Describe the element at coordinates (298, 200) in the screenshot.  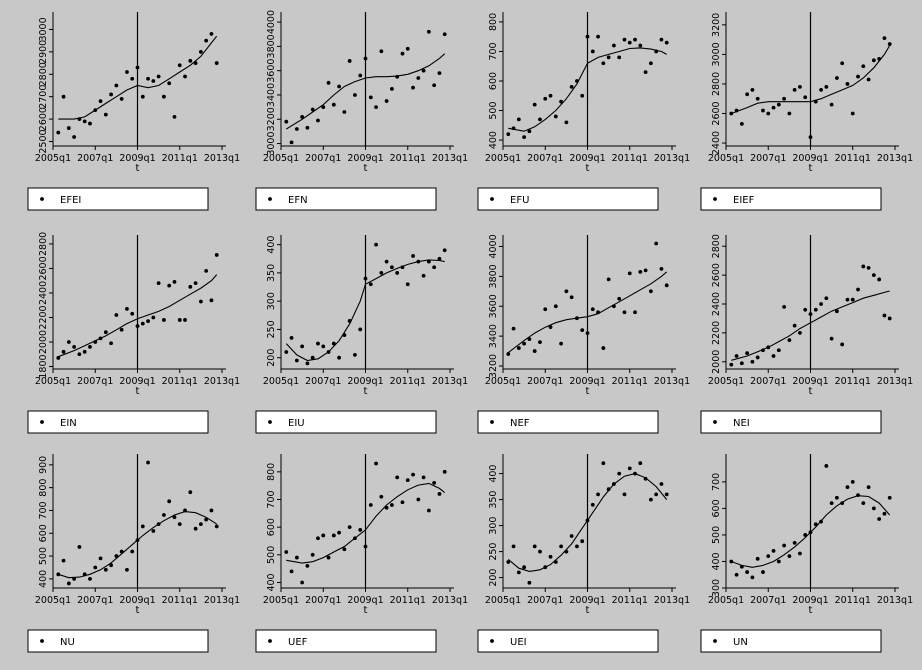
I see `legend-label: EFN` at that location.